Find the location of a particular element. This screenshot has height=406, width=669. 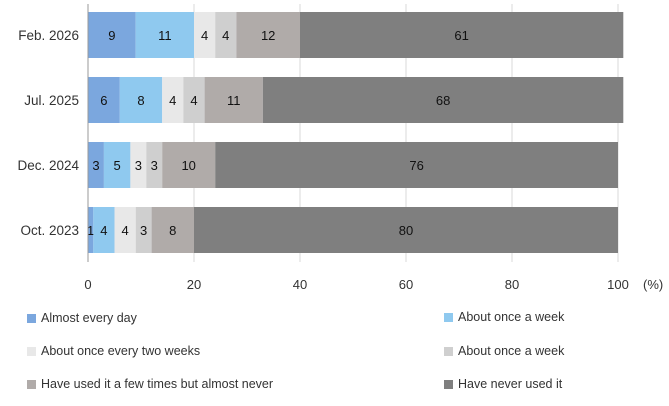

x-axis-unit-label: (%) is located at coordinates (653, 284).